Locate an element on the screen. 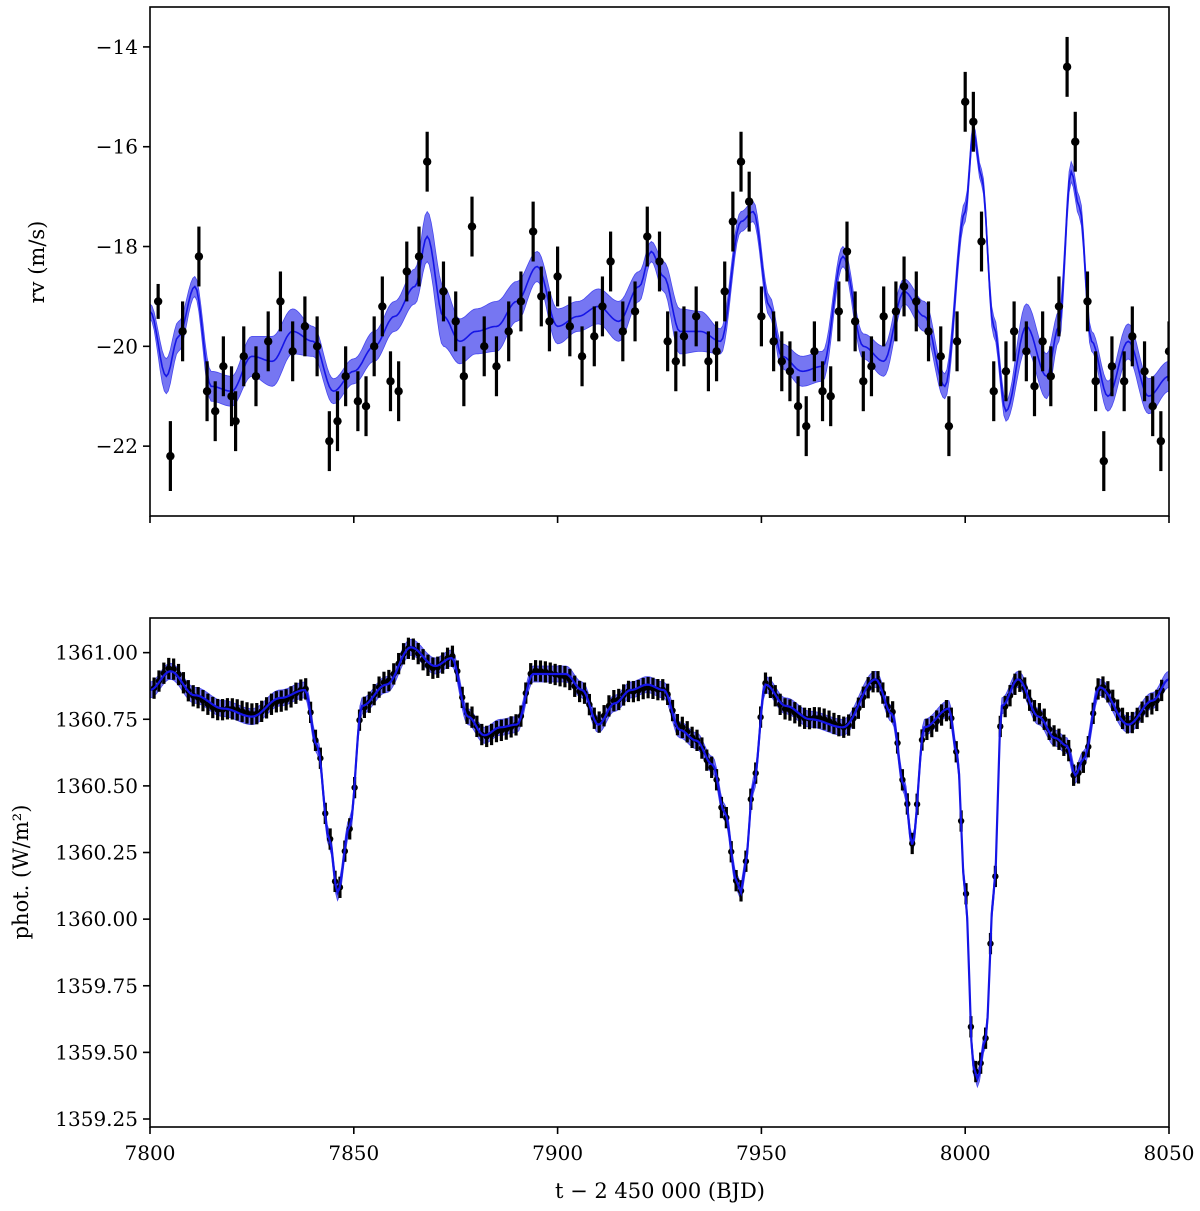  y-tick-label: −16 is located at coordinates (117, 147).